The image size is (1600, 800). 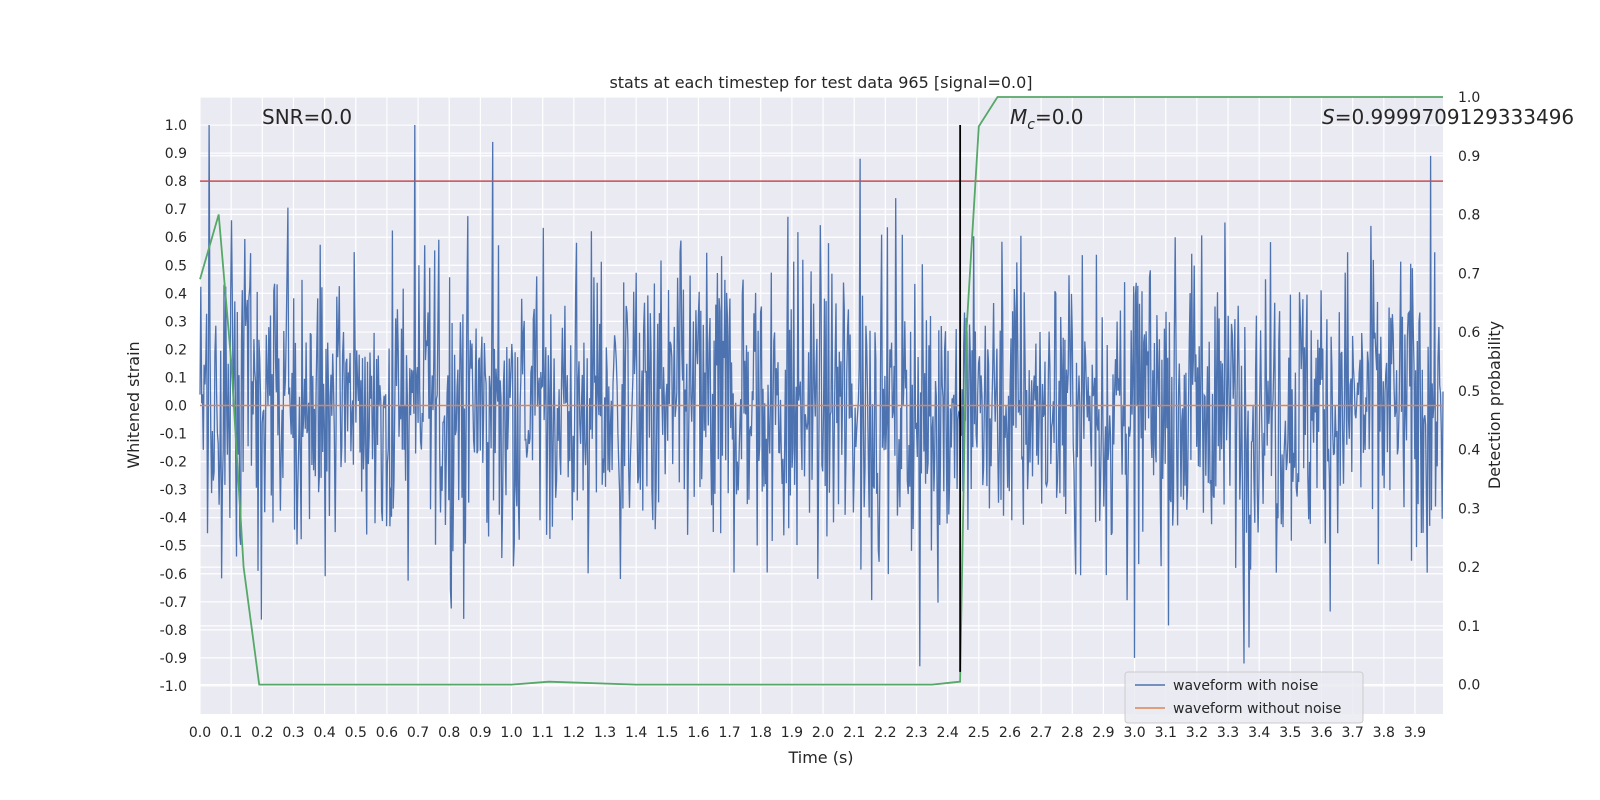 I want to click on x-tick-label: 2.1, so click(x=854, y=733).